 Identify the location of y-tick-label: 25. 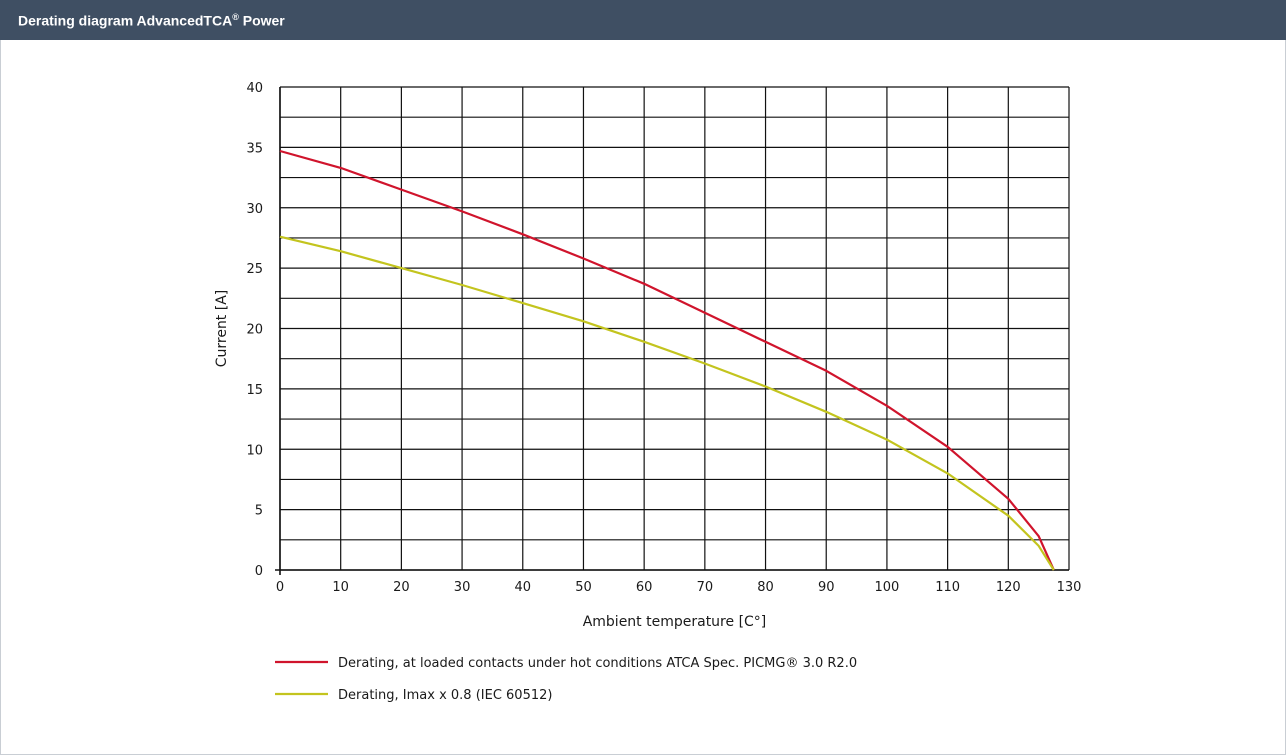
(254, 269).